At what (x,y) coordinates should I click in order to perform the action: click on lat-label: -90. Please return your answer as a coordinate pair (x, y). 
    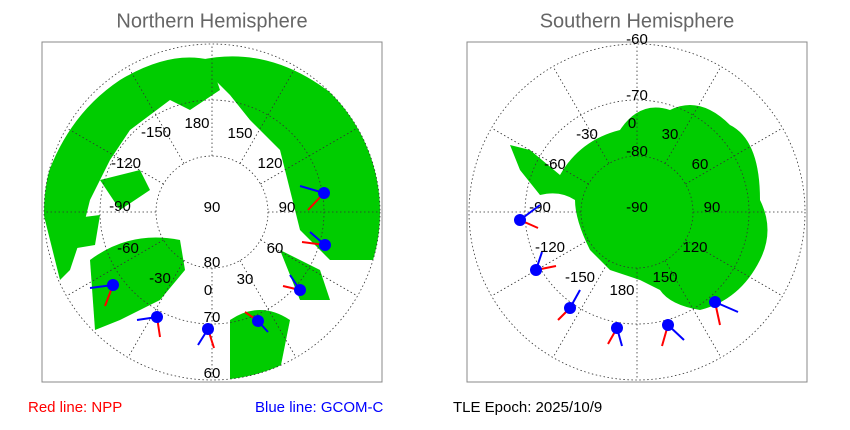
    Looking at the image, I should click on (637, 207).